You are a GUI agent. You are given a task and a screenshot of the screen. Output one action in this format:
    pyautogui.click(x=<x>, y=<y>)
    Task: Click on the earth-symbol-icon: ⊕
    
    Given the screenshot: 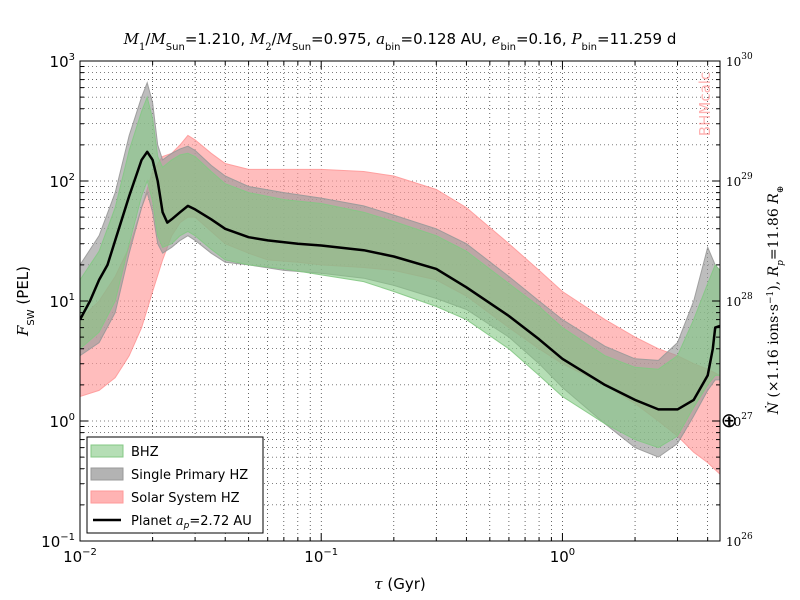 What is the action you would take?
    pyautogui.click(x=729, y=420)
    